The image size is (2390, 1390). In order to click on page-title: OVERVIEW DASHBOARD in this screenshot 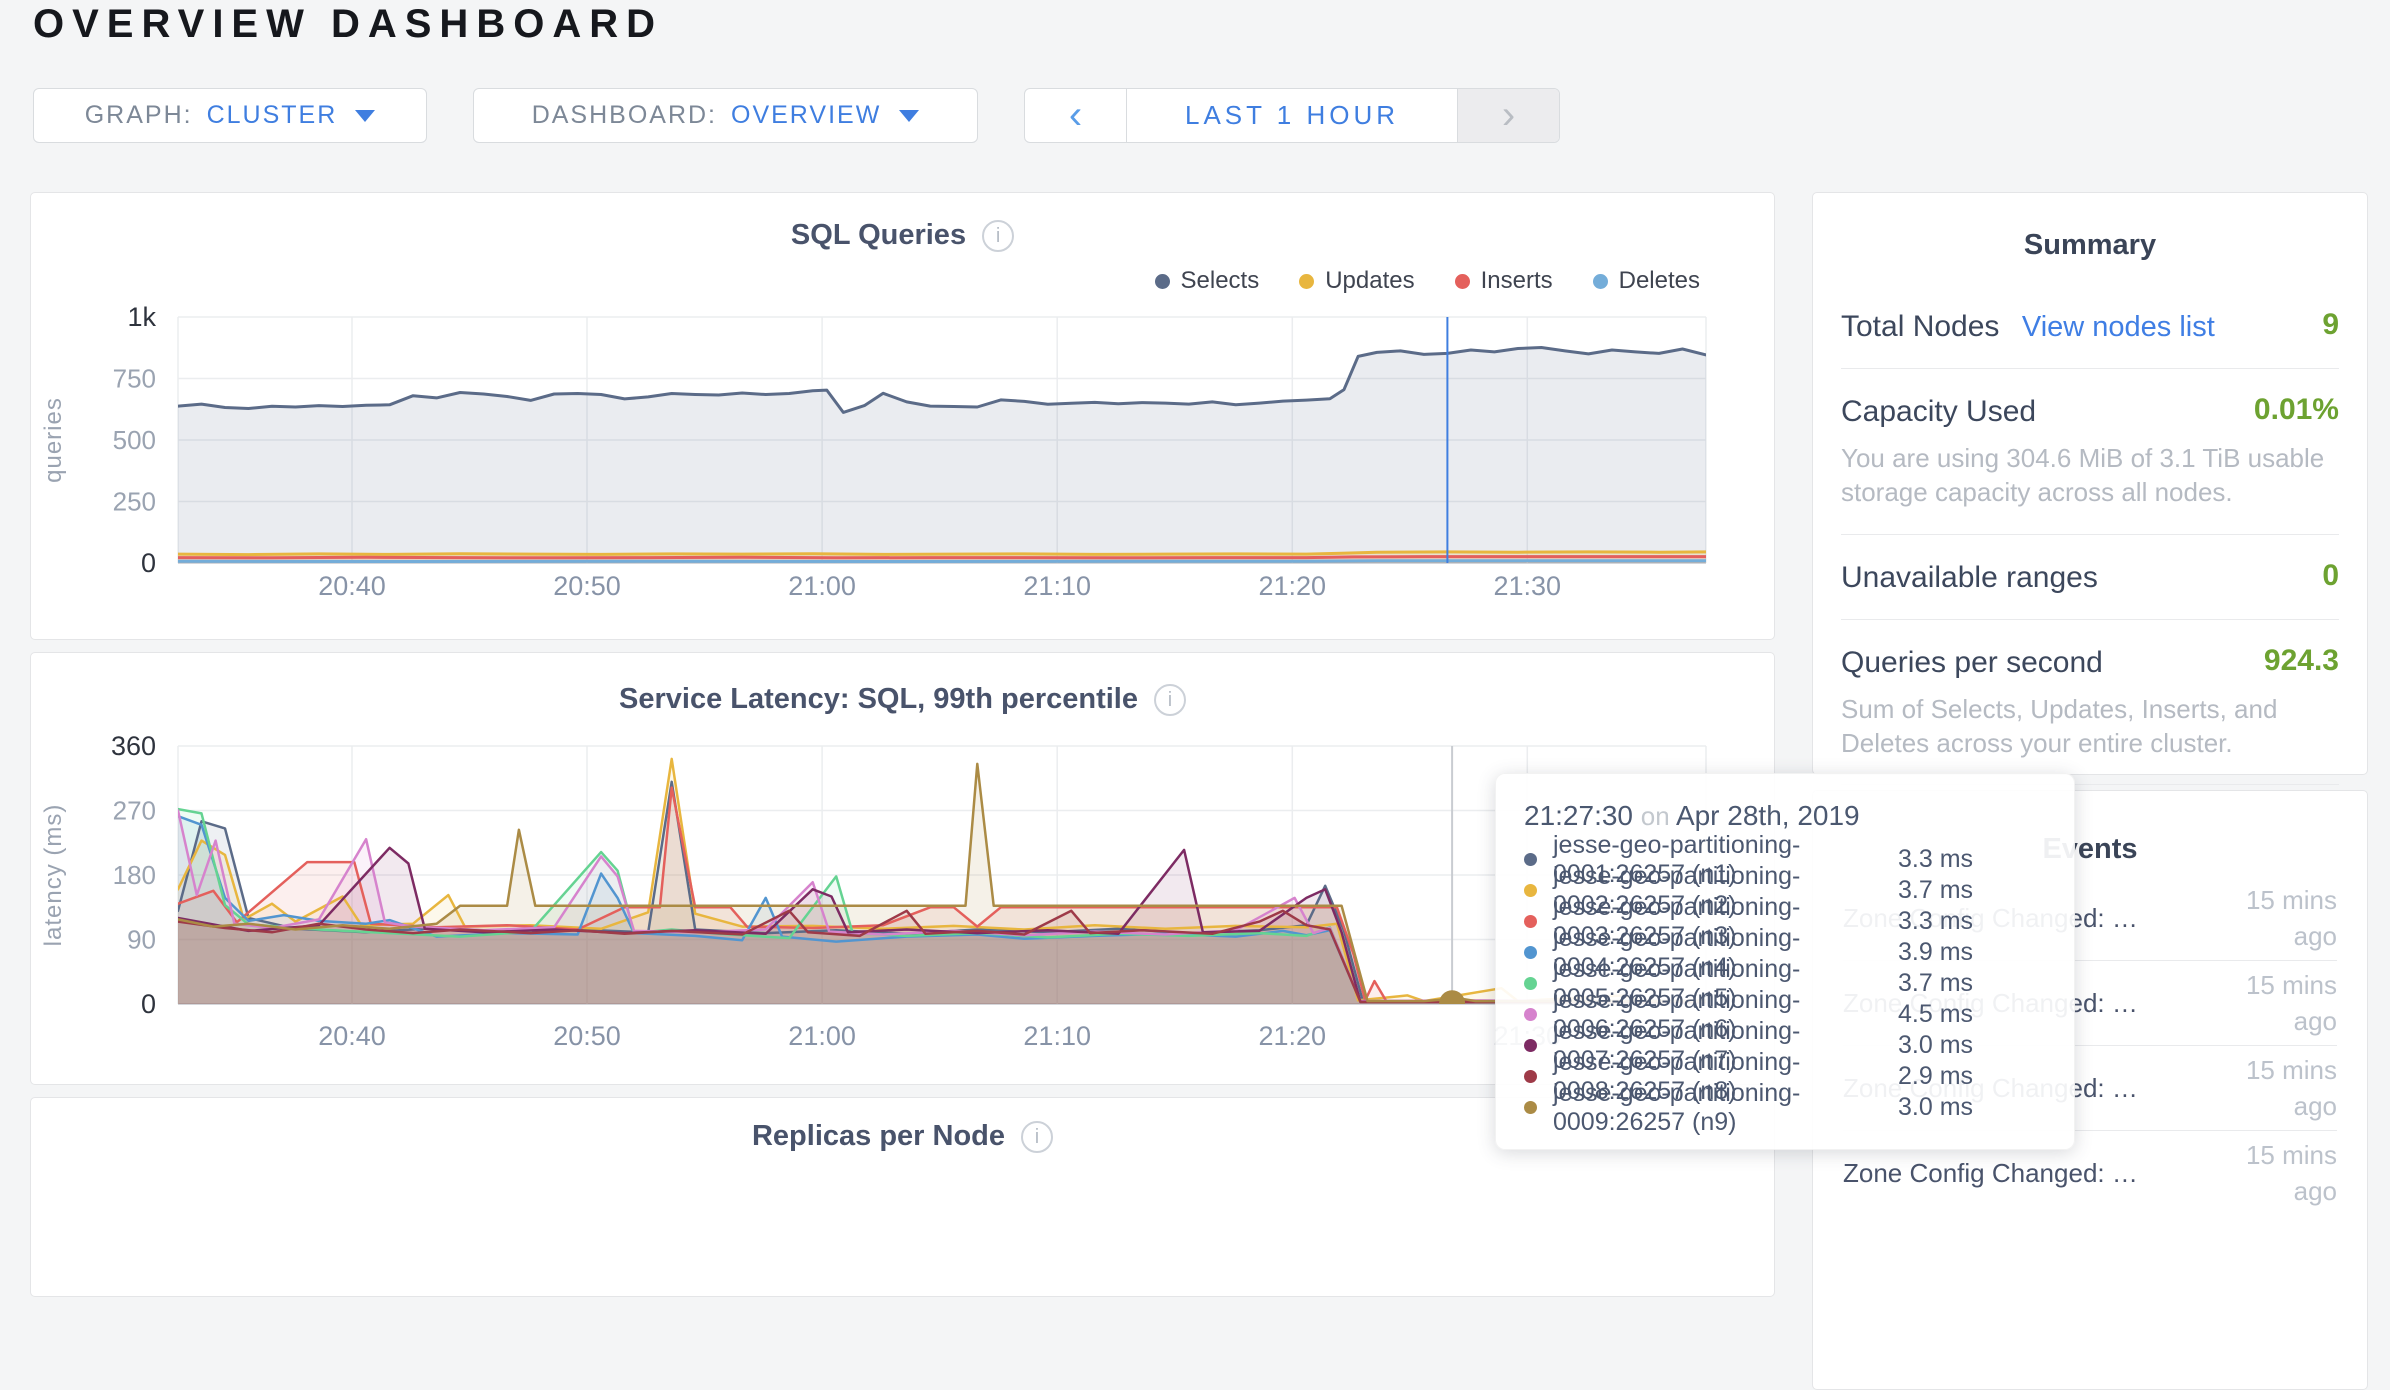, I will do `click(348, 24)`.